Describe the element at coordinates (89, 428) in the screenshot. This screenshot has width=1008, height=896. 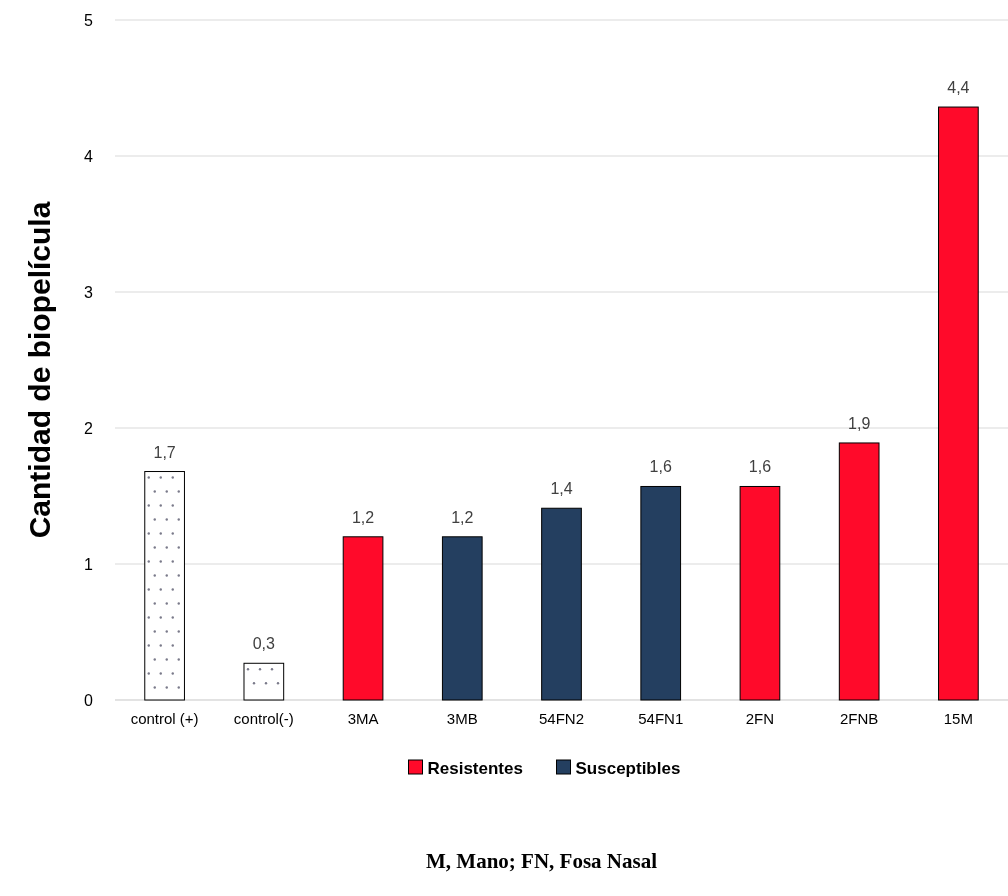
I see `y-tick-label: 2` at that location.